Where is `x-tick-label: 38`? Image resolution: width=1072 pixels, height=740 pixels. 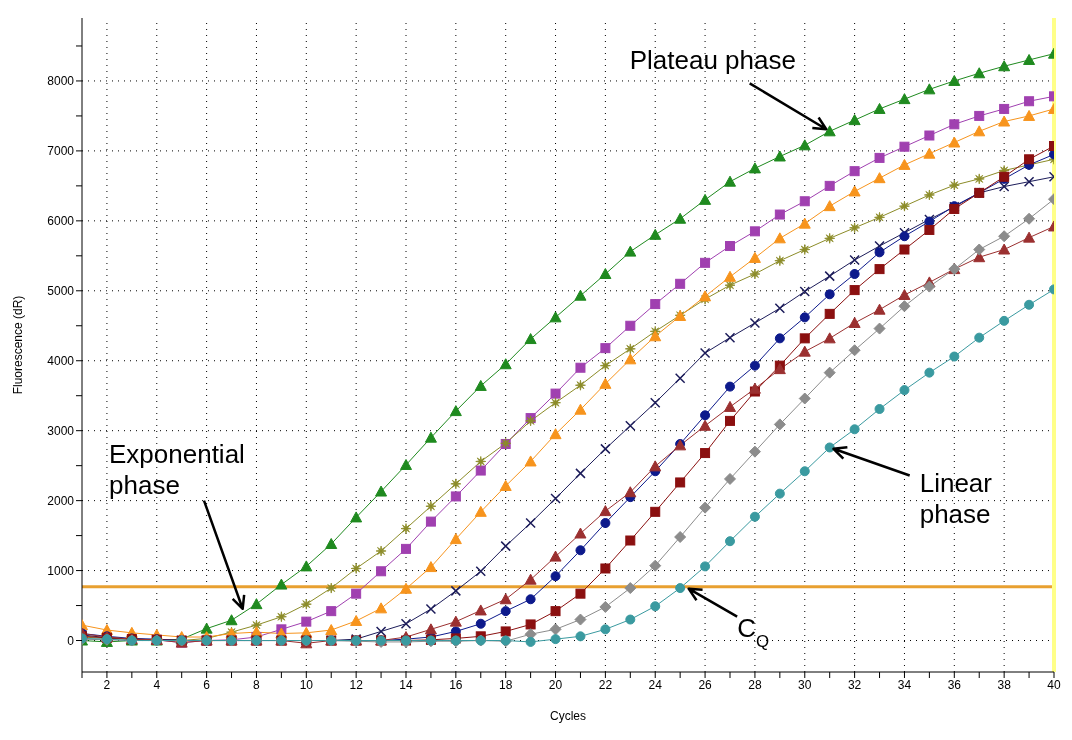 x-tick-label: 38 is located at coordinates (1004, 684).